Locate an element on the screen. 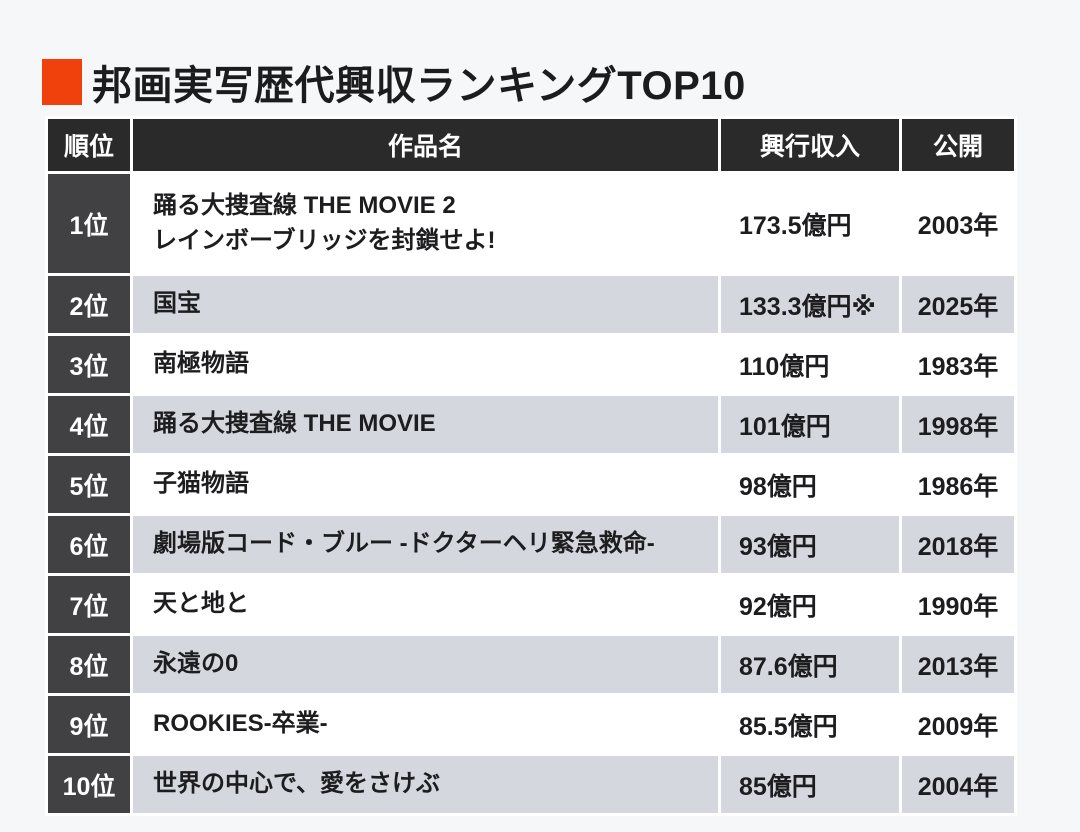  table-header: 順位 作品名 興行収入 公開 is located at coordinates (531, 145).